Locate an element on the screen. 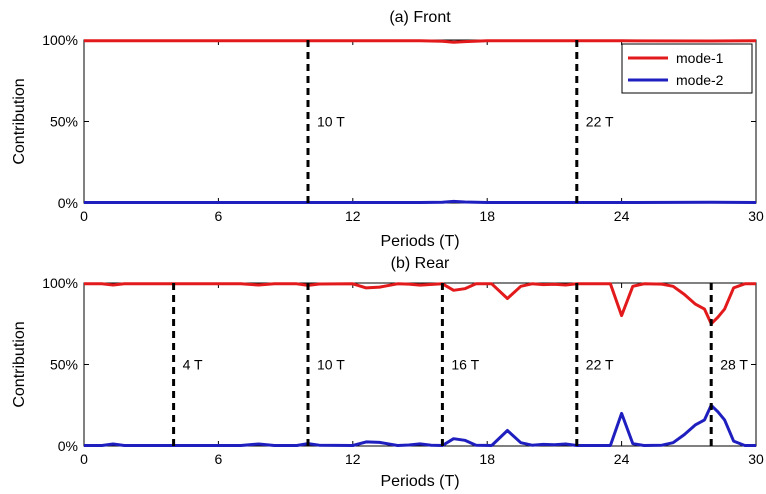  period-marker-label: 4 T is located at coordinates (193, 365).